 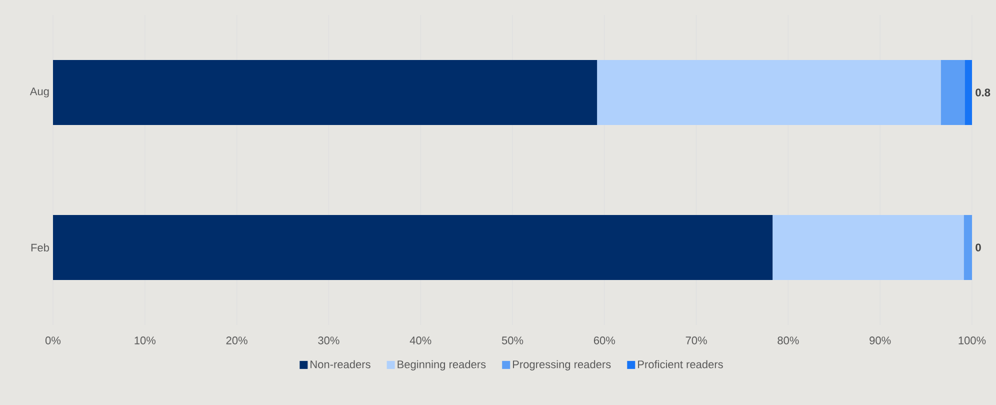 What do you see at coordinates (145, 340) in the screenshot?
I see `x-tick-label: 10%` at bounding box center [145, 340].